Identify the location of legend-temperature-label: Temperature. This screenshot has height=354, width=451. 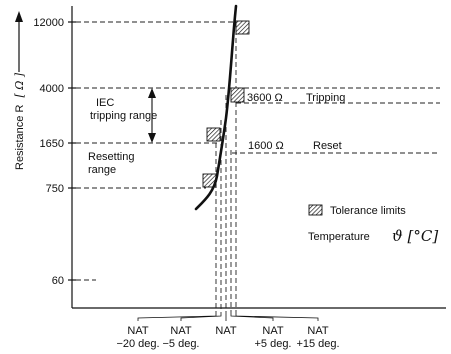
(339, 237).